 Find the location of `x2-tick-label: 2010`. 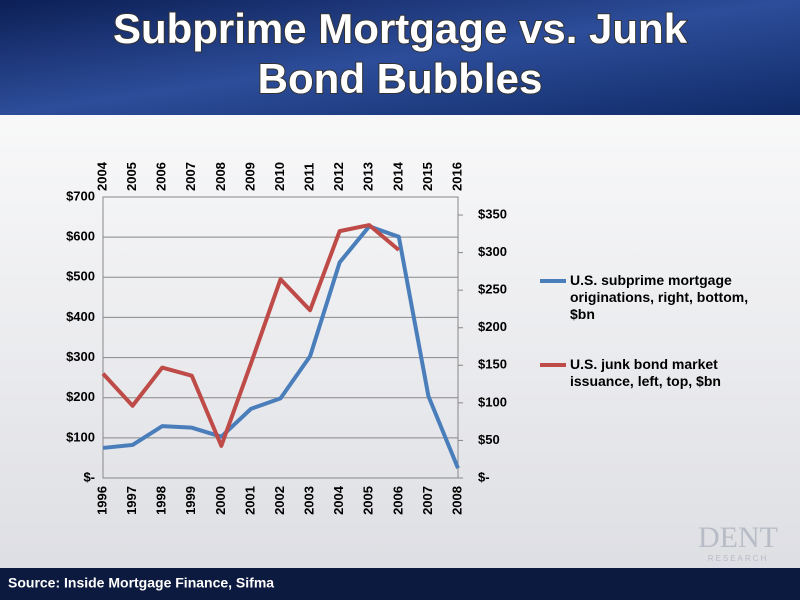

x2-tick-label: 2010 is located at coordinates (279, 176).